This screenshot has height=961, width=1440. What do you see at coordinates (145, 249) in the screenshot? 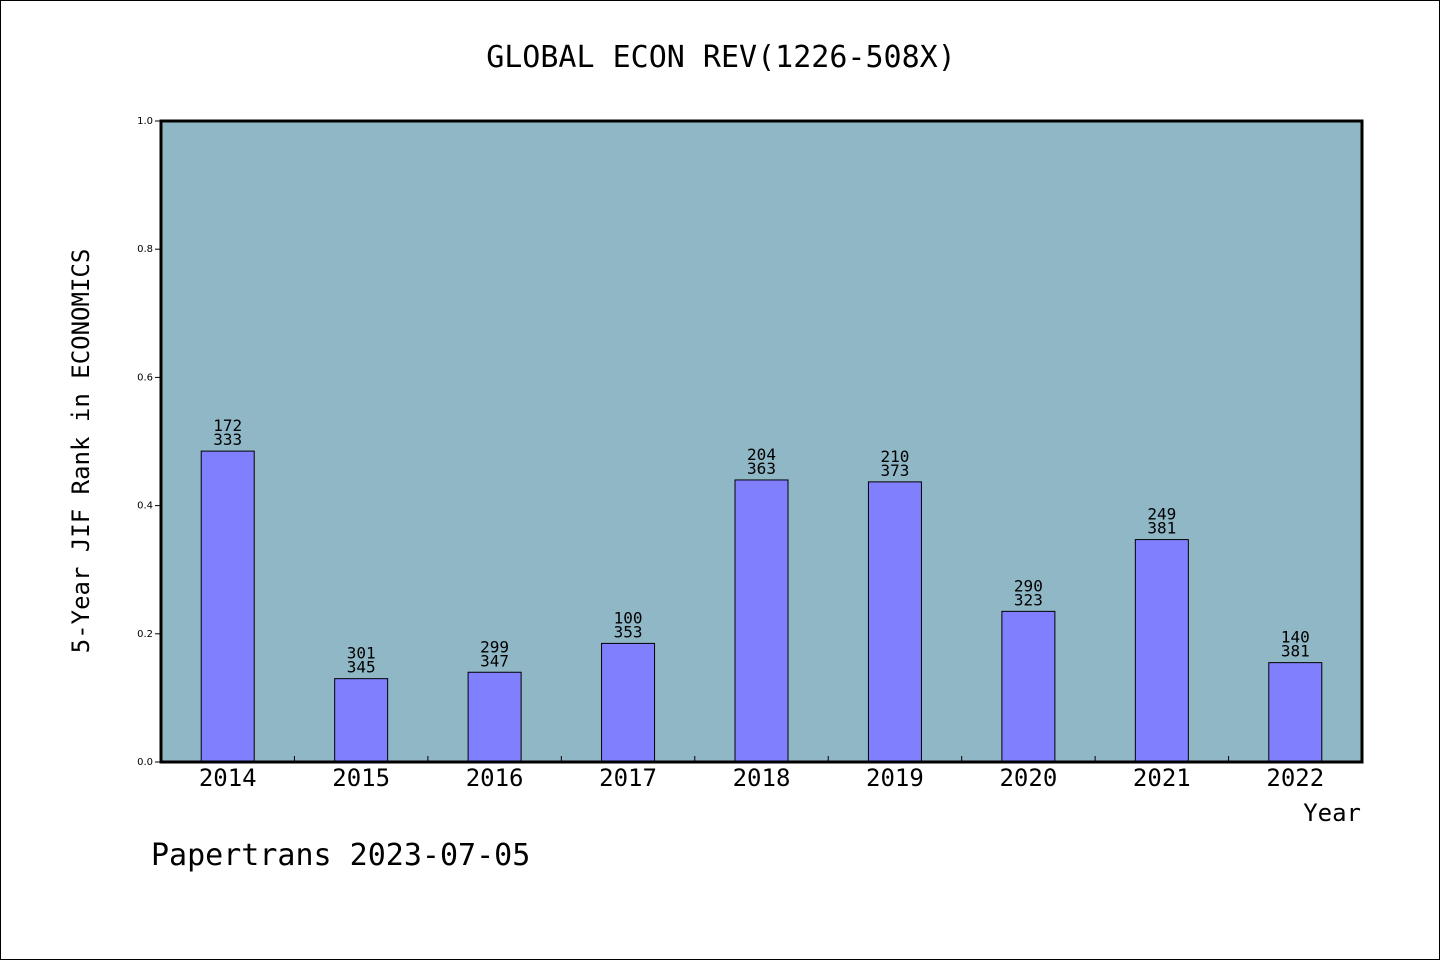
I see `y-tick-label: 0.8` at bounding box center [145, 249].